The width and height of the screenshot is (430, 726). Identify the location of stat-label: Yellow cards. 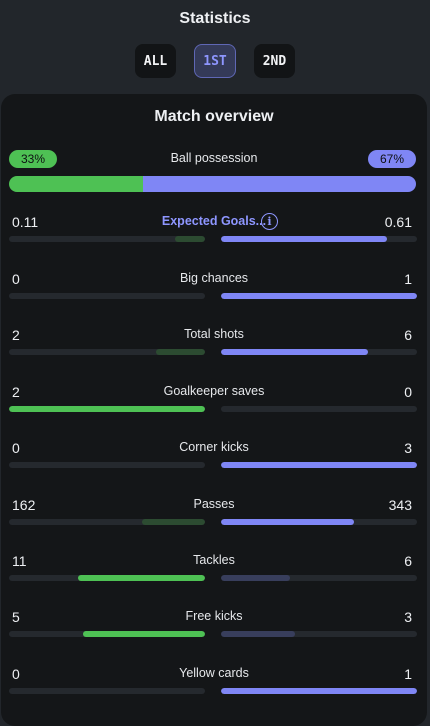
(214, 673).